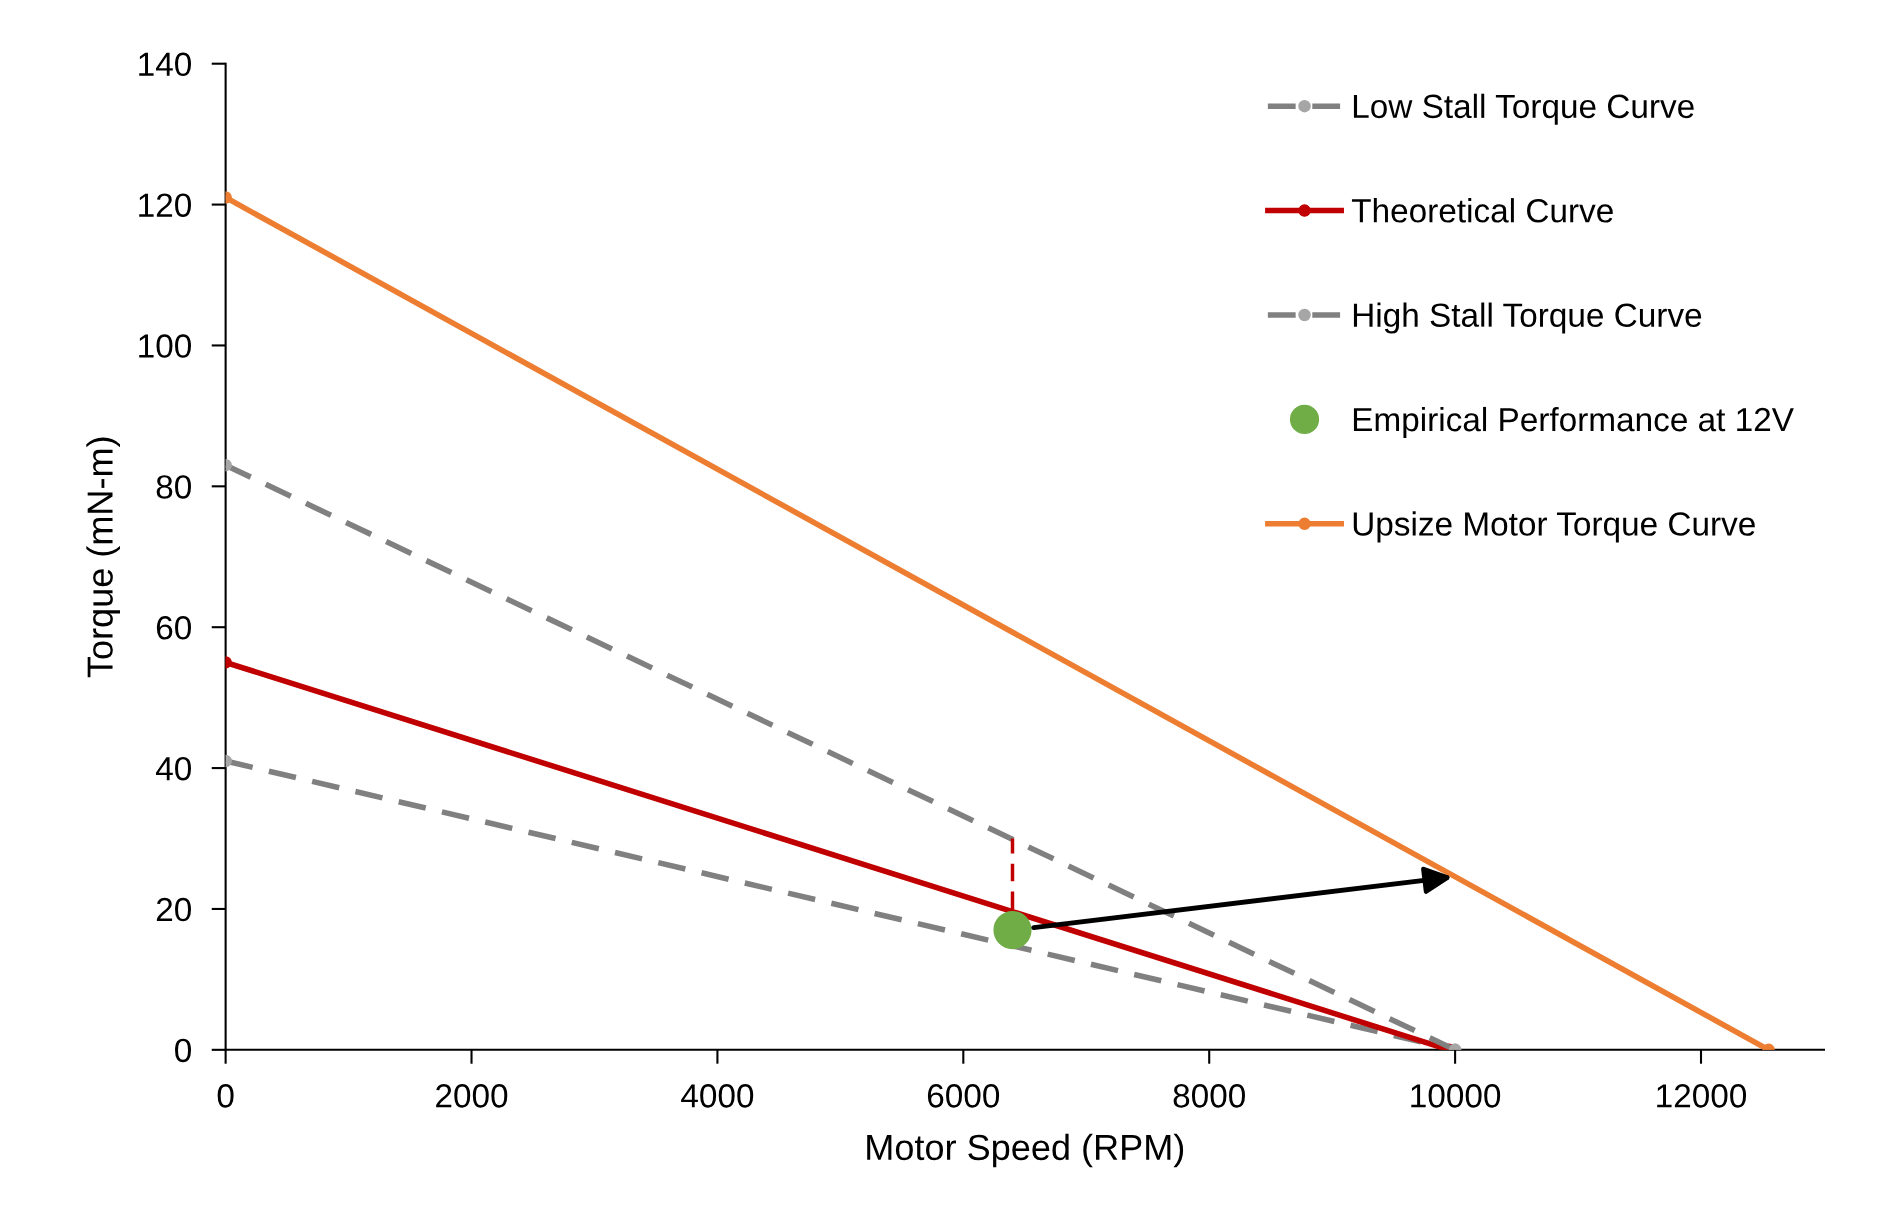  What do you see at coordinates (103, 557) in the screenshot?
I see `y-axis-title: Torque (mN-m)` at bounding box center [103, 557].